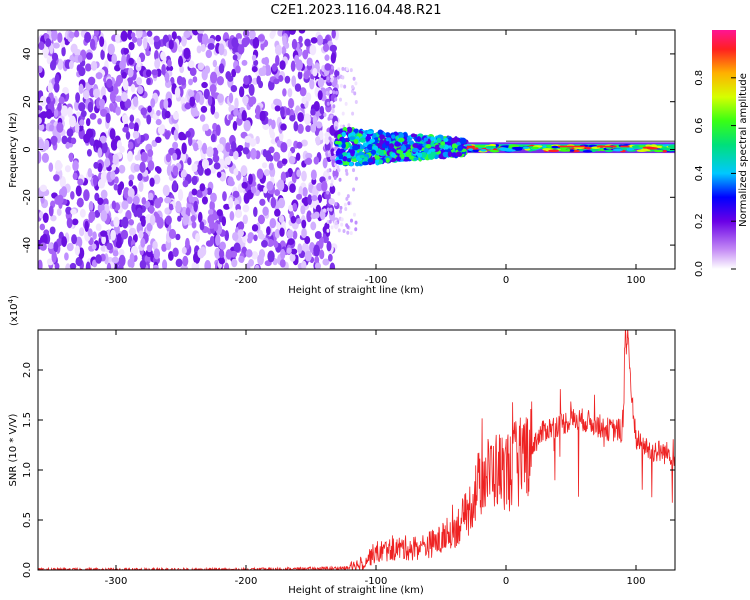 The image size is (750, 600). I want to click on spectrogram-xtick-label: -100, so click(376, 280).